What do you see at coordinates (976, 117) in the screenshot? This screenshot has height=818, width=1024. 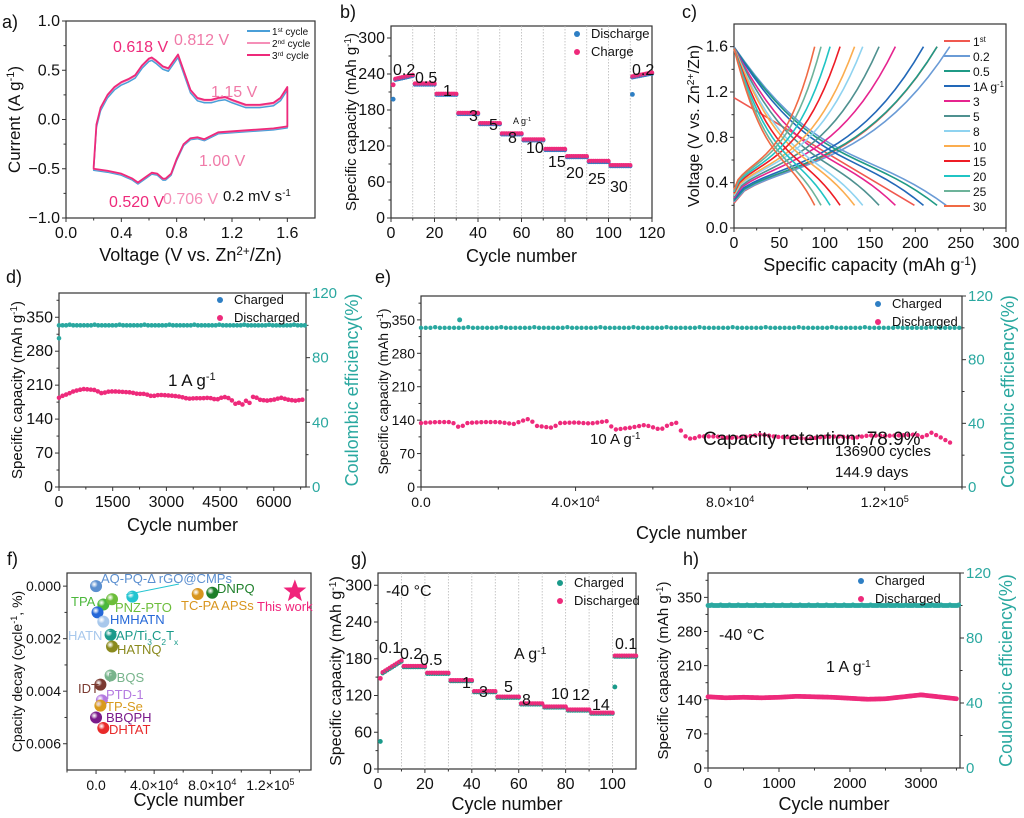 I see `legend-label: 5` at bounding box center [976, 117].